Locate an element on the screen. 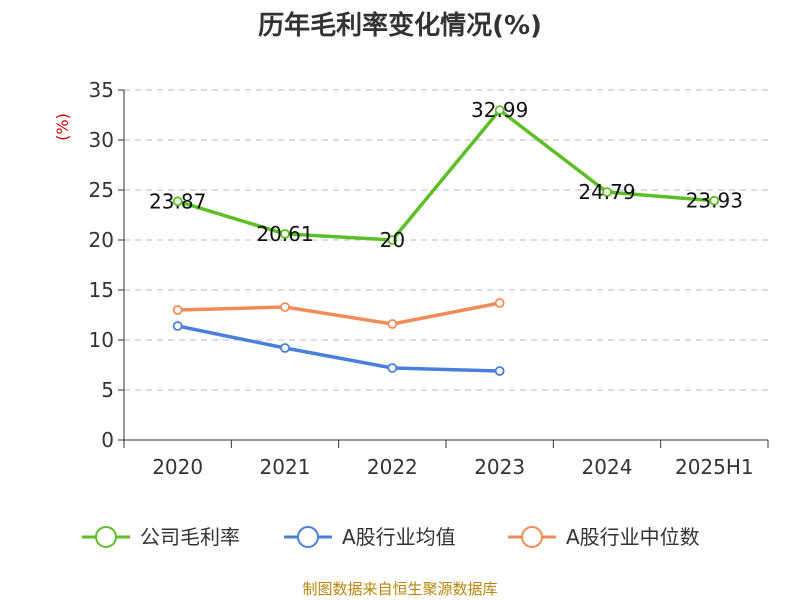 The image size is (800, 600). legend-item-0: 公司毛利率 is located at coordinates (161, 537).